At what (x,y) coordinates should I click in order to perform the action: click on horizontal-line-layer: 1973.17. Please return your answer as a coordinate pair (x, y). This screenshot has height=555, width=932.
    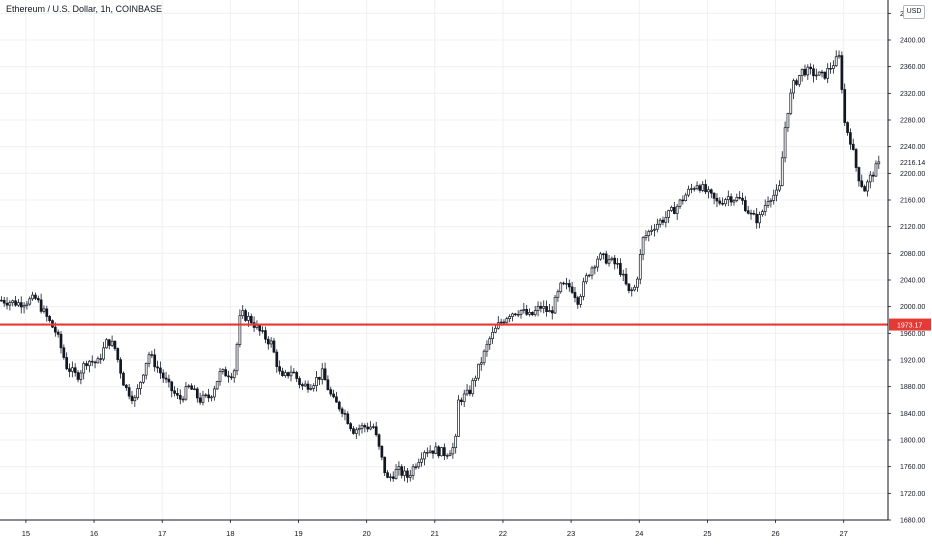
    Looking at the image, I should click on (465, 324).